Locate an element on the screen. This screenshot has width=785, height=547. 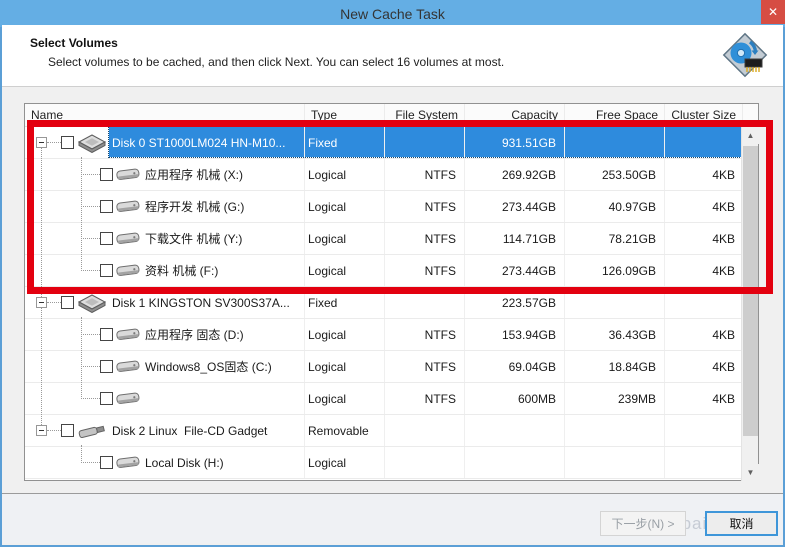
column-header-name: Name is located at coordinates (165, 115).